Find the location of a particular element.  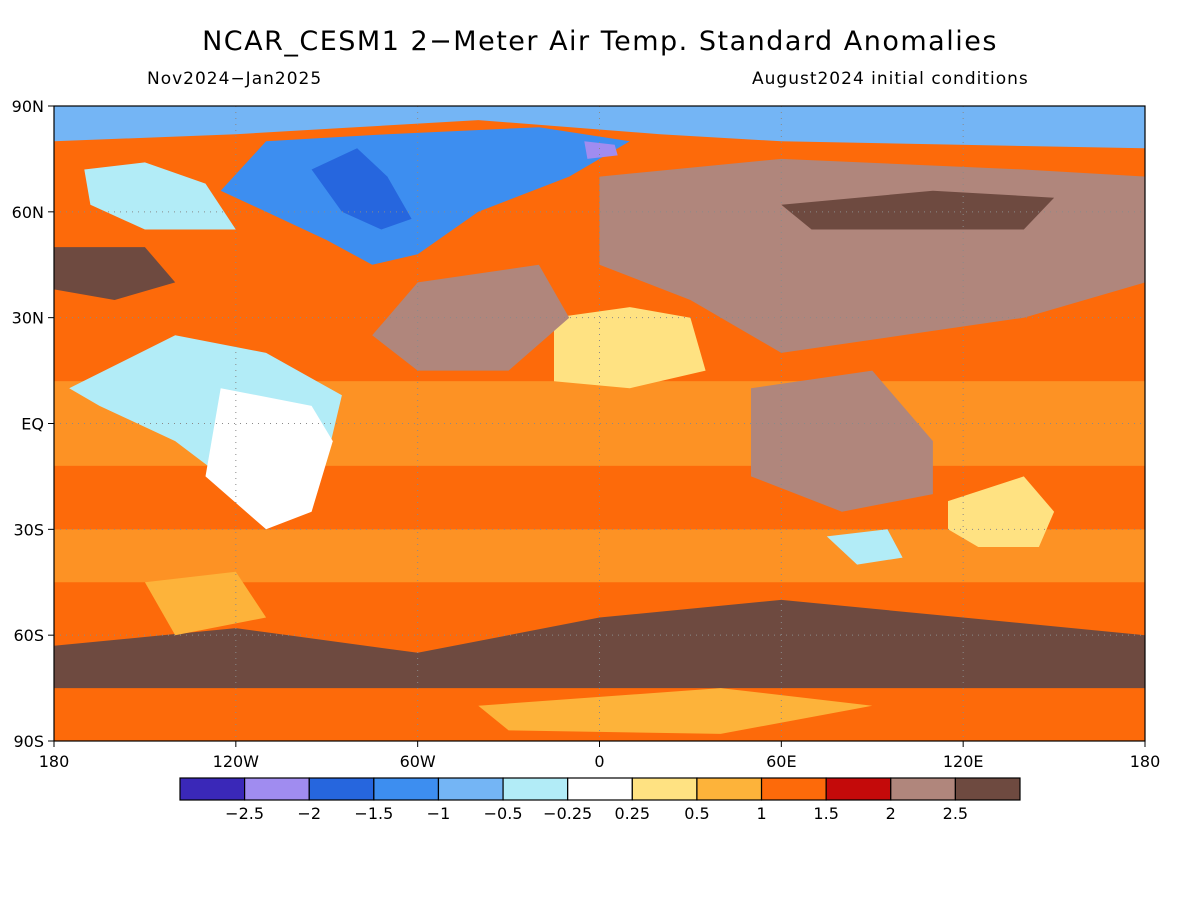

colorbar-label: 2.5 is located at coordinates (955, 813).